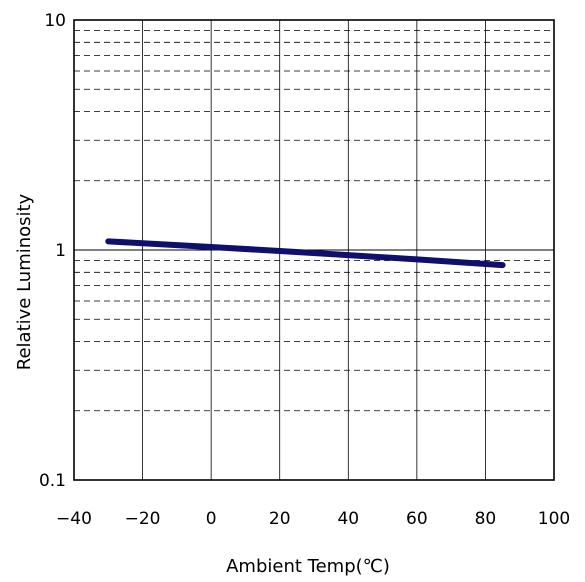 The width and height of the screenshot is (585, 582). I want to click on x-tick-label: 80, so click(486, 519).